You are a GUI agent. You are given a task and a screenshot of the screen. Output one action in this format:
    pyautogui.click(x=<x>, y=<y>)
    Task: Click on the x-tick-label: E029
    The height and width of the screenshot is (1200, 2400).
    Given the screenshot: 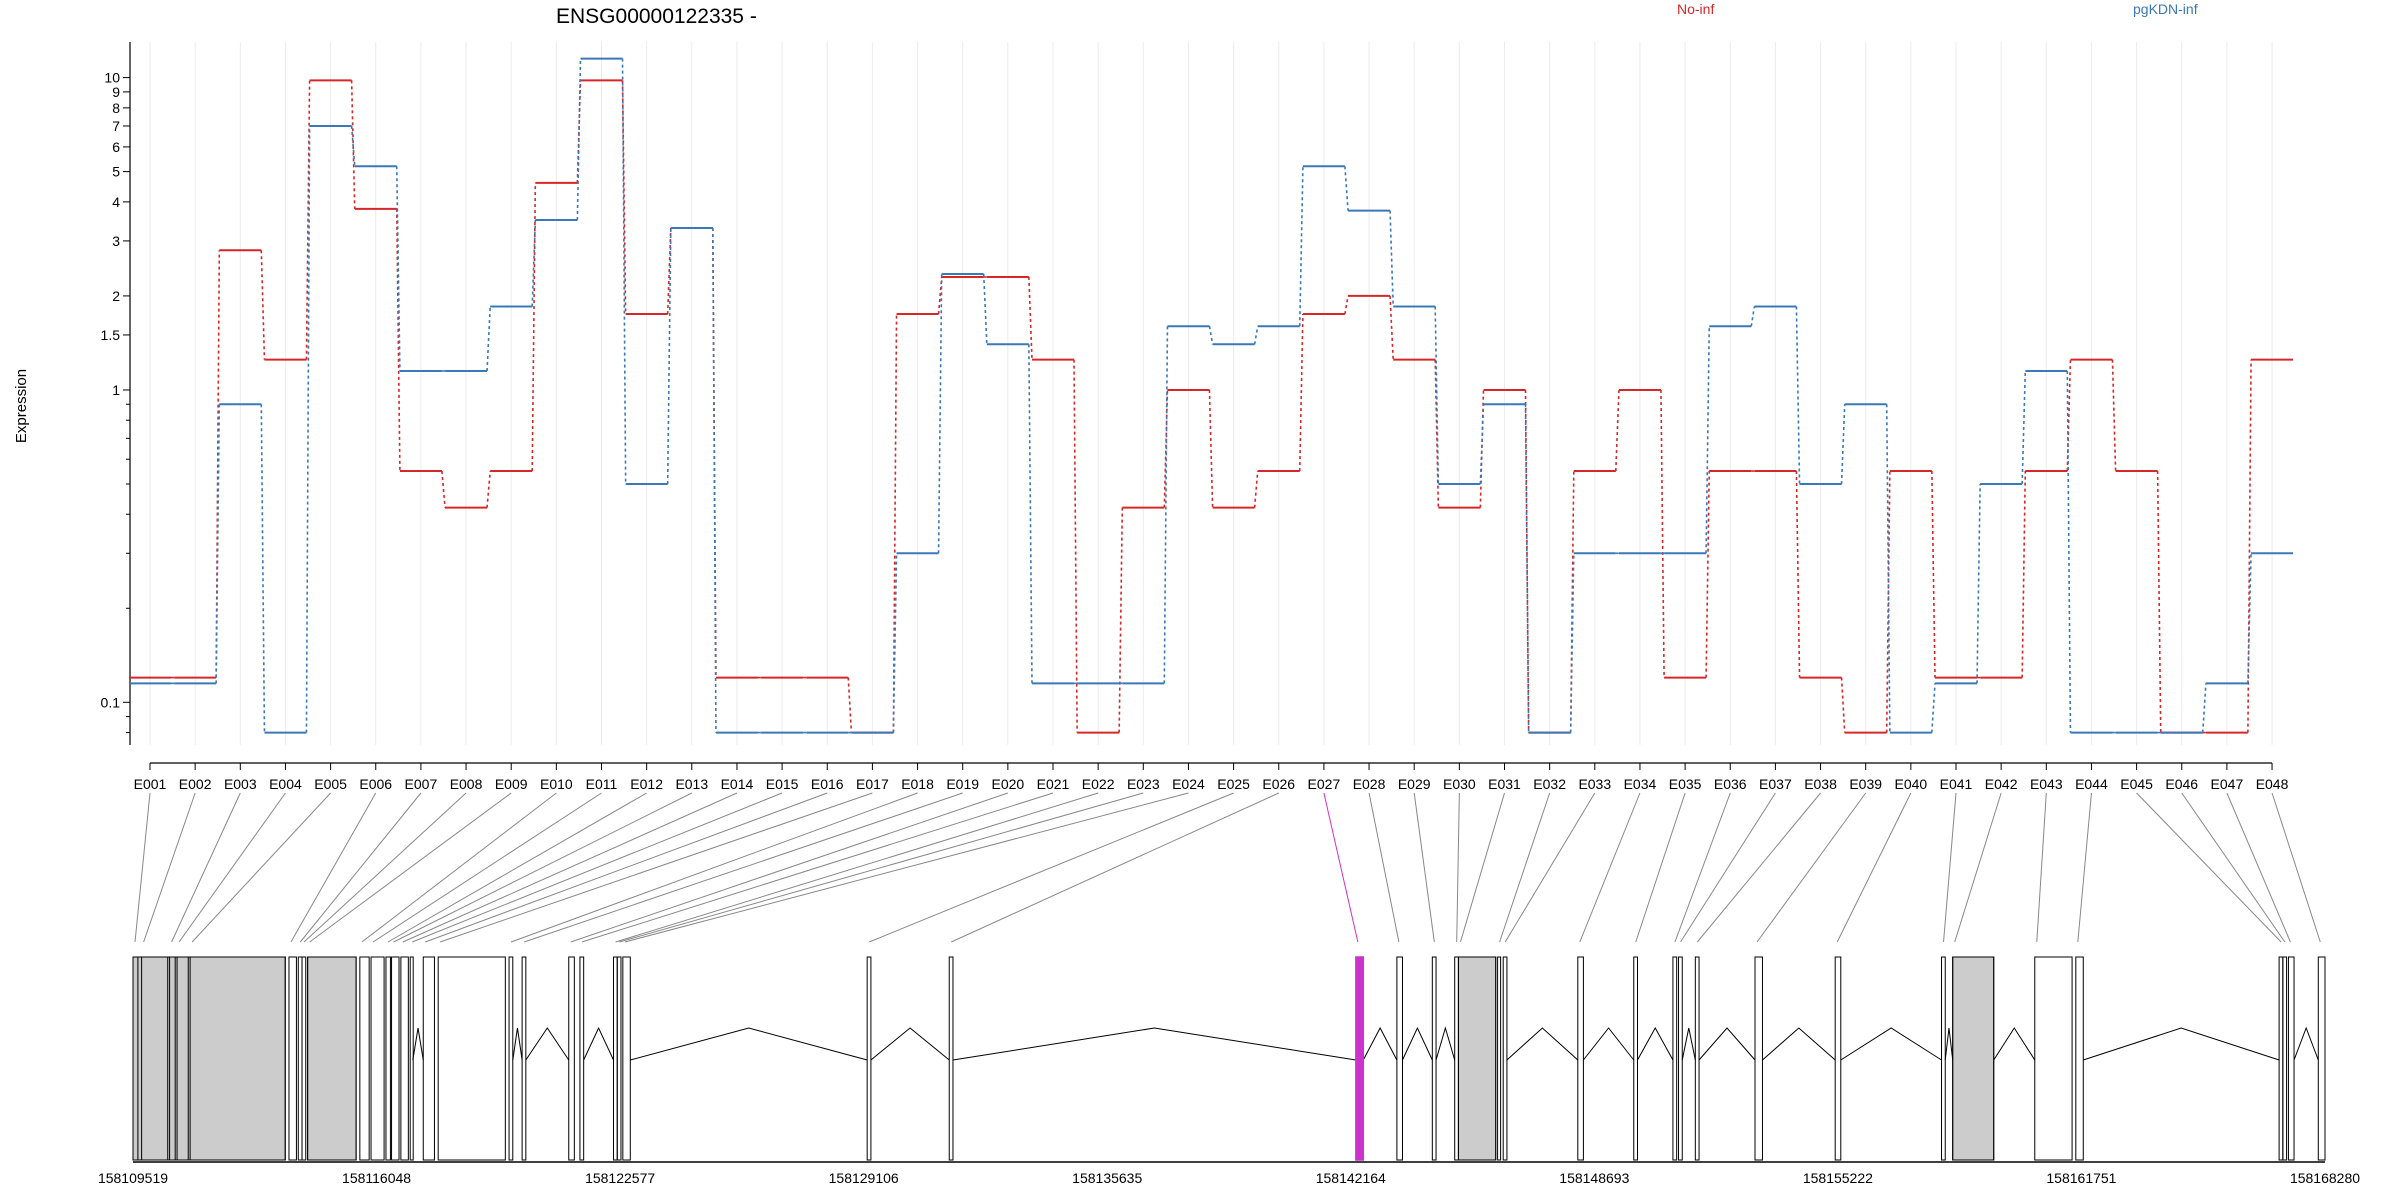 What is the action you would take?
    pyautogui.click(x=1414, y=784)
    